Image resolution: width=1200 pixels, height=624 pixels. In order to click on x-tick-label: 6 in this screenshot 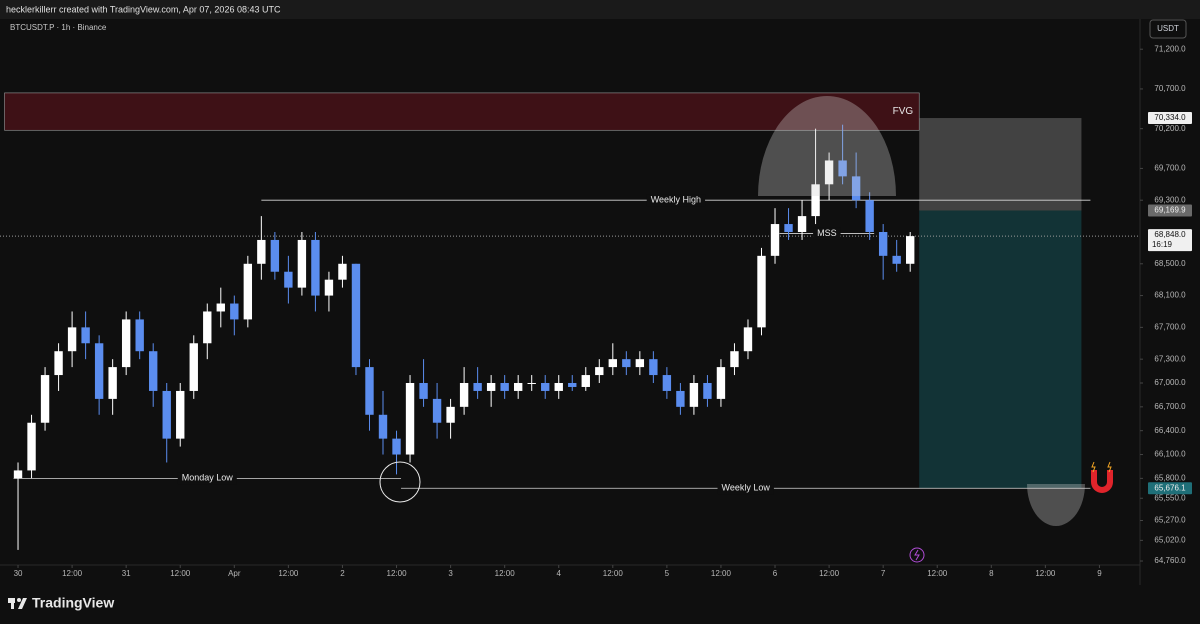, I will do `click(775, 573)`.